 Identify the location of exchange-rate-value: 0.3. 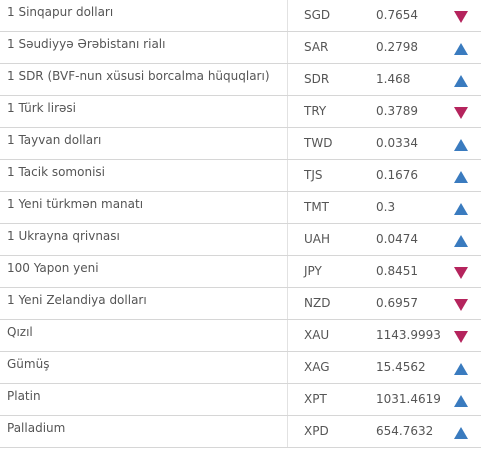
(412, 207).